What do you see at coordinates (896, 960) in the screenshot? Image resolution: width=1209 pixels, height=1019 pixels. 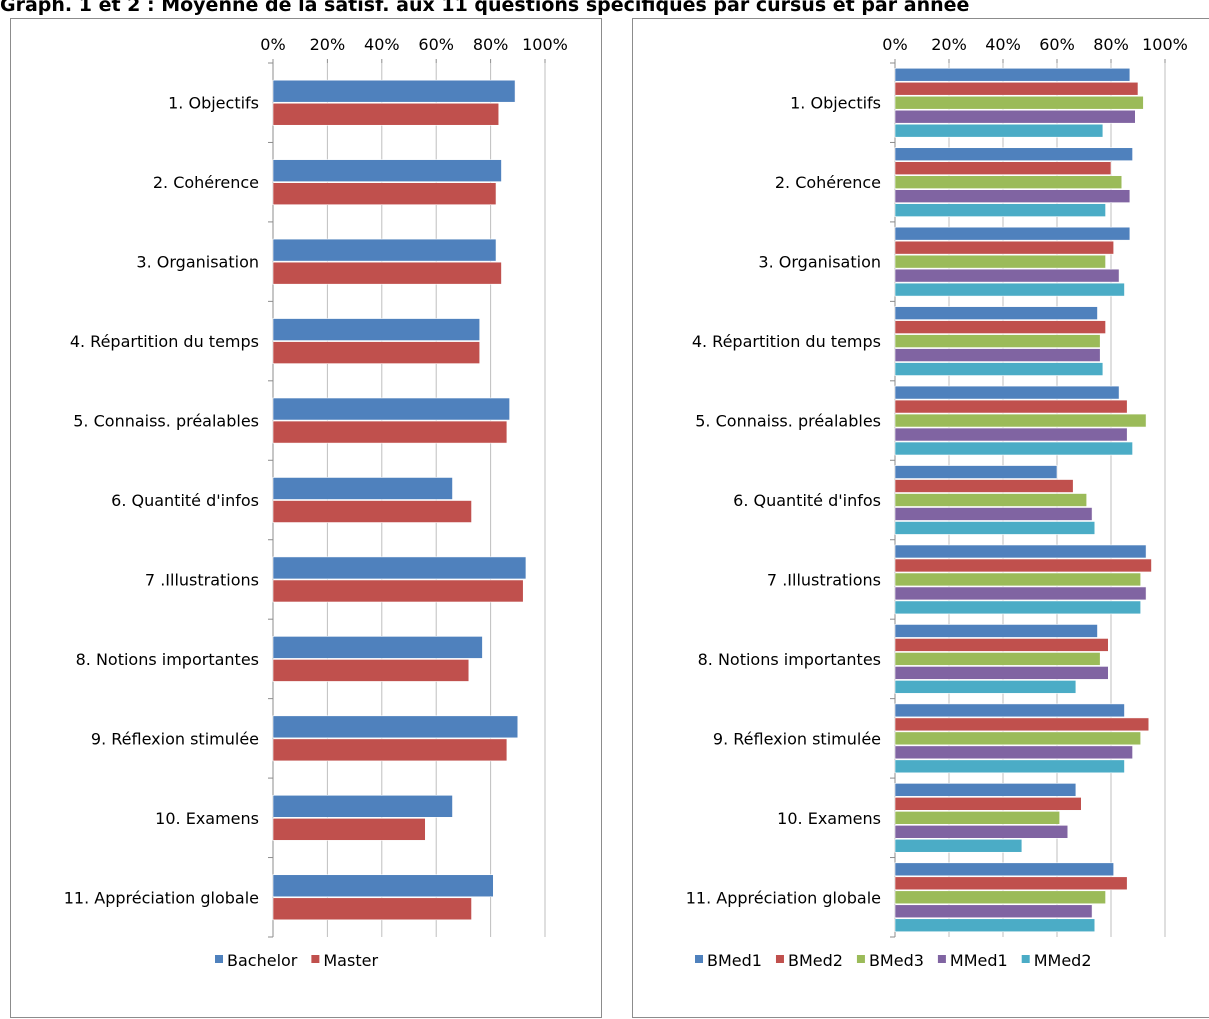 I see `legend-label-bmed3: BMed3` at bounding box center [896, 960].